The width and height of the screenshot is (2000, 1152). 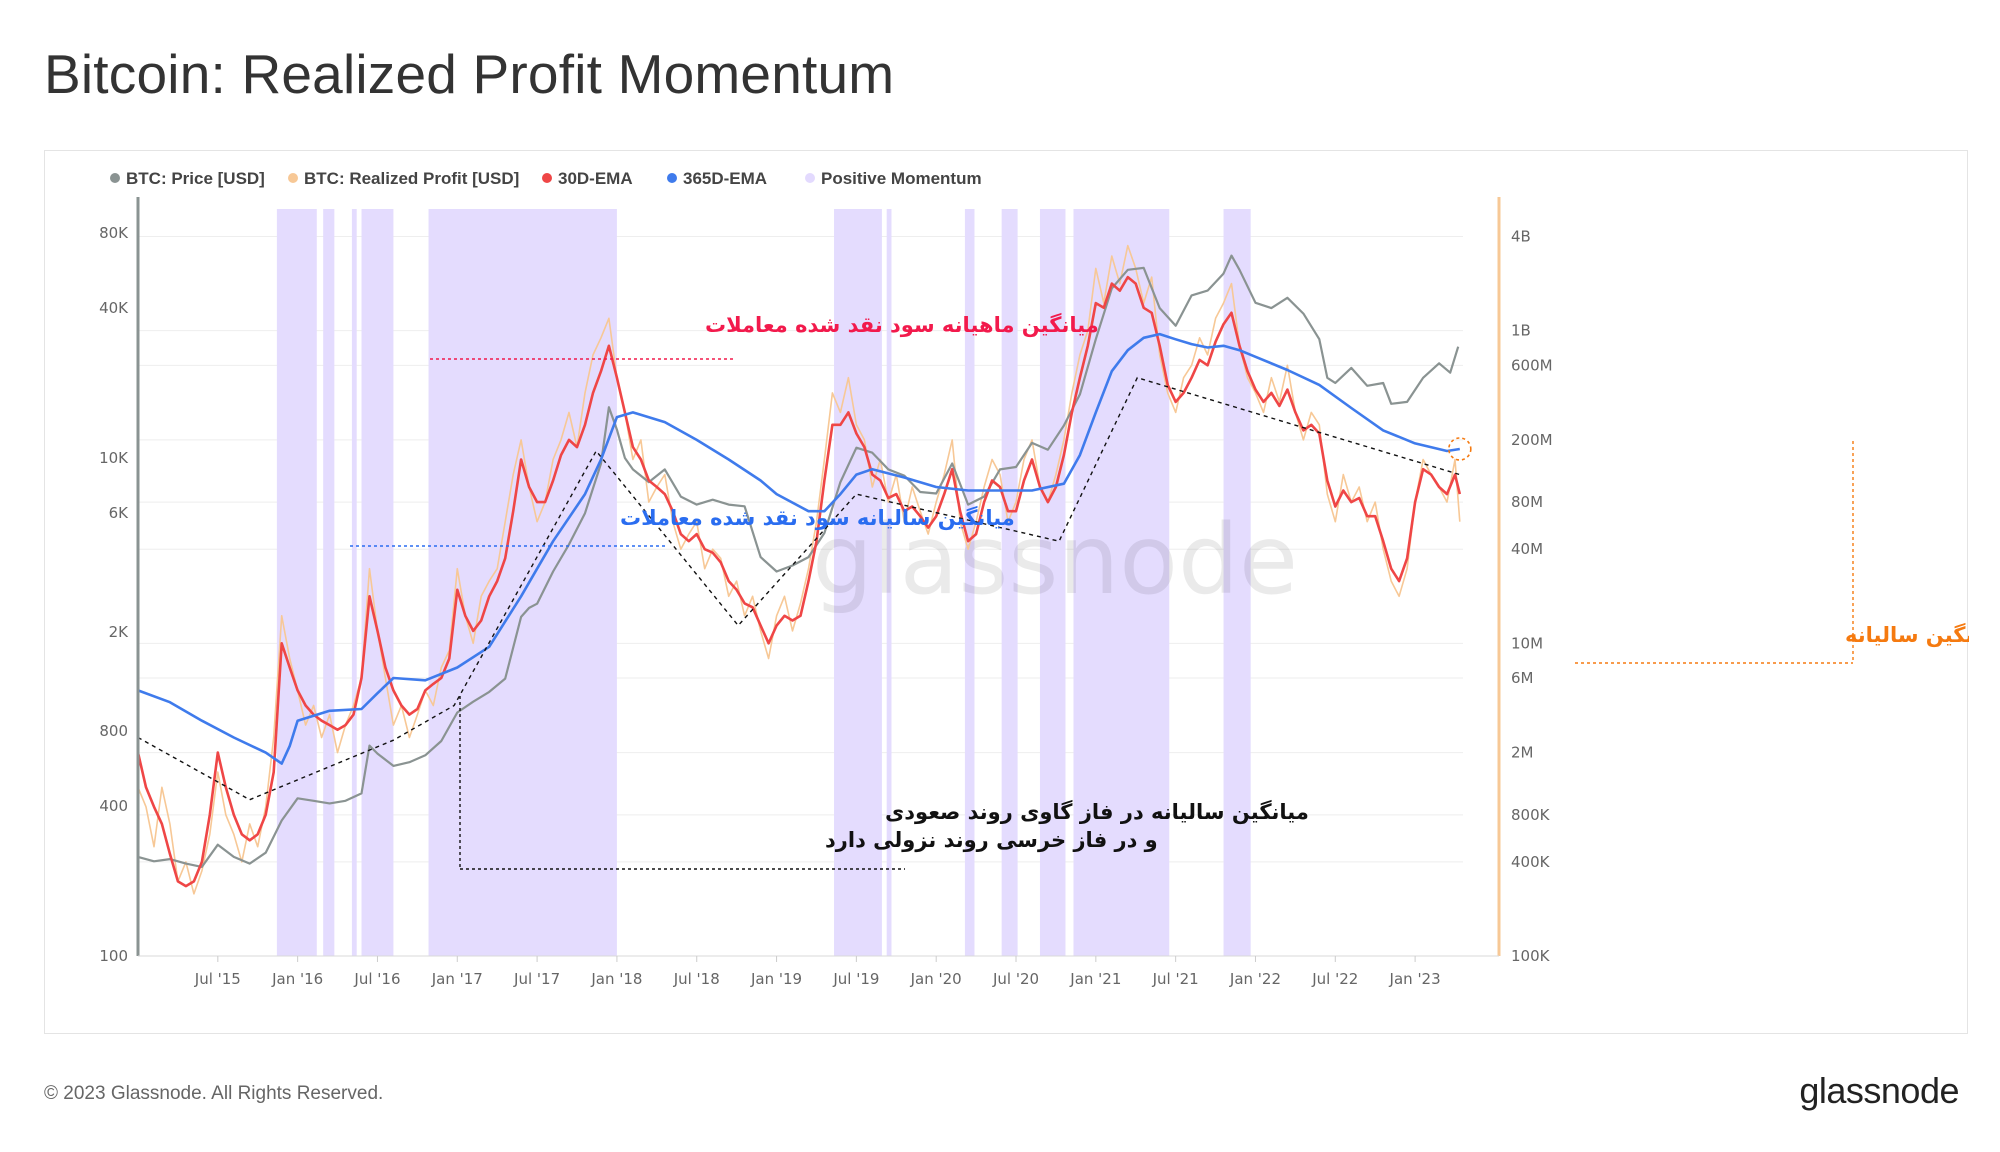 I want to click on x-tick-label: Jan '23, so click(x=1415, y=979).